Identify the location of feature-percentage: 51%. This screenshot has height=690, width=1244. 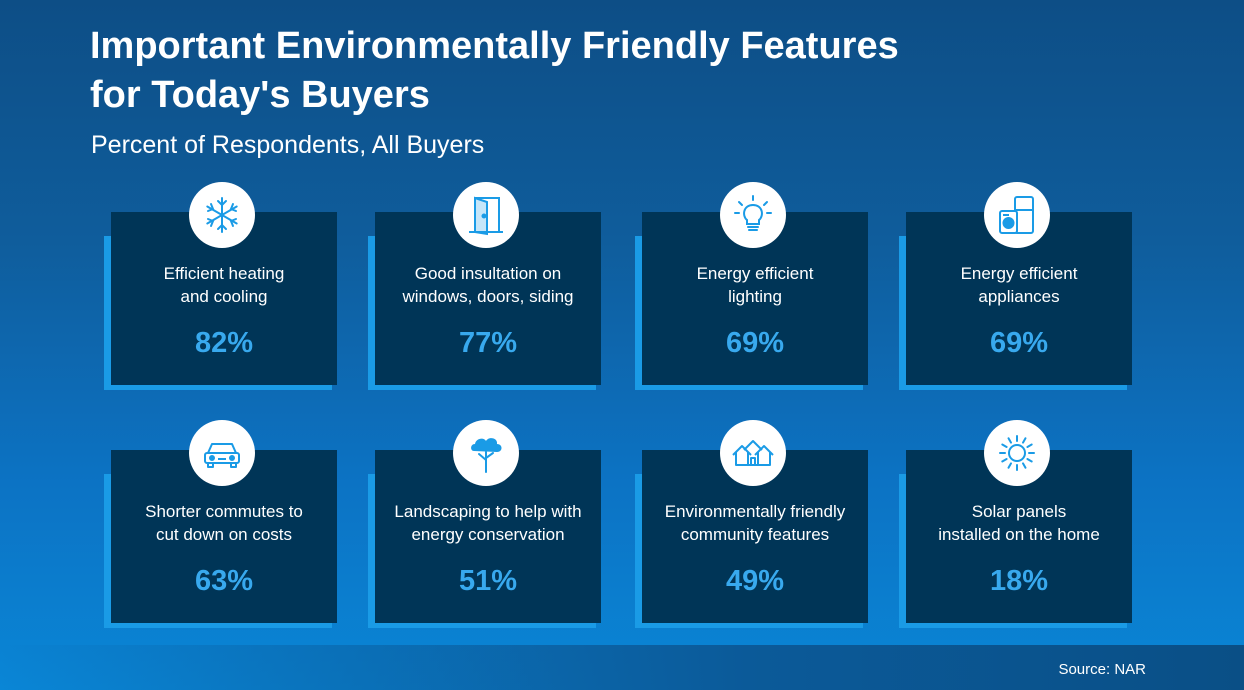
(488, 581).